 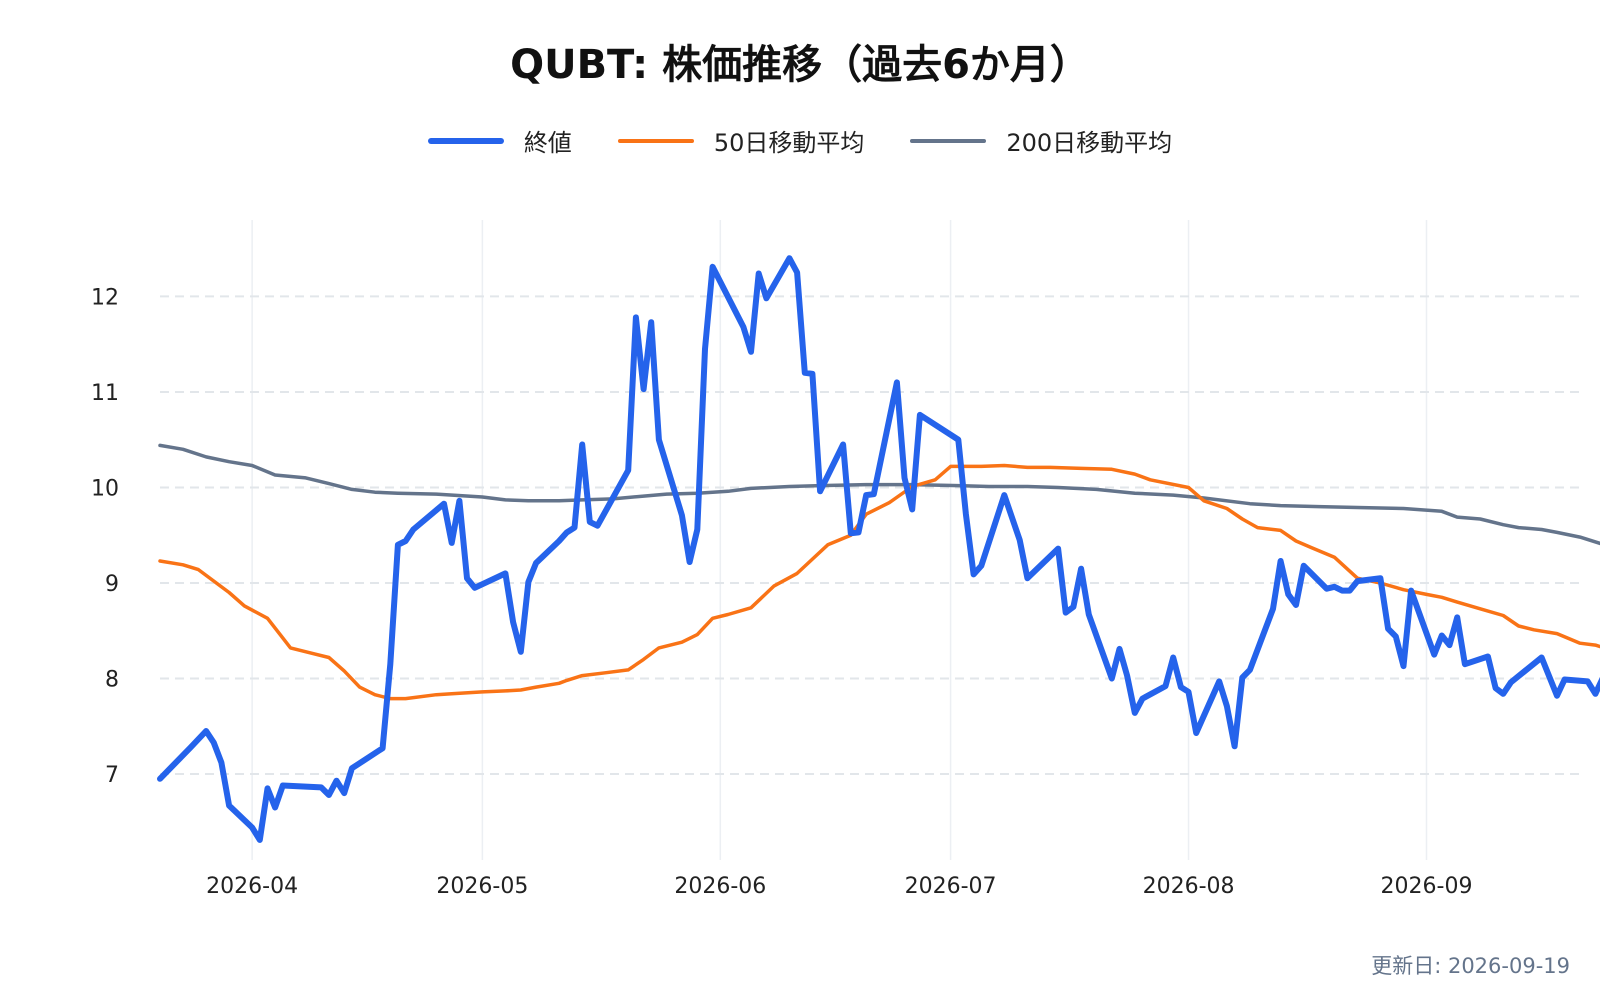 What do you see at coordinates (112, 775) in the screenshot?
I see `y-tick-label: 7` at bounding box center [112, 775].